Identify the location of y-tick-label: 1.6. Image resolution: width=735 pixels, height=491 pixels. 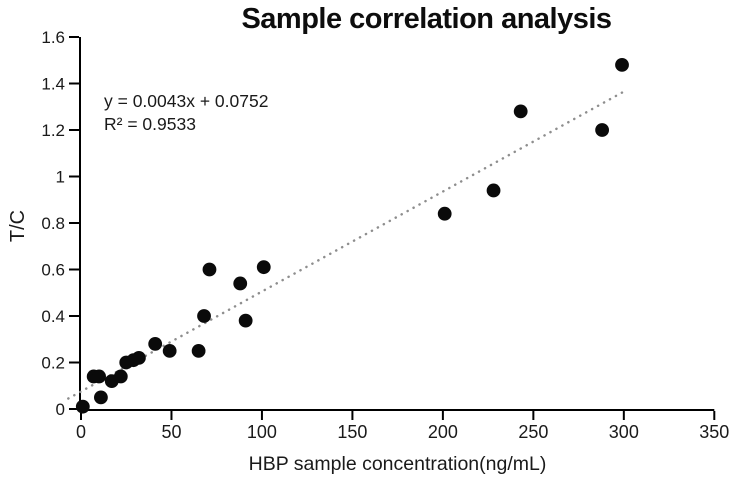
(53, 37).